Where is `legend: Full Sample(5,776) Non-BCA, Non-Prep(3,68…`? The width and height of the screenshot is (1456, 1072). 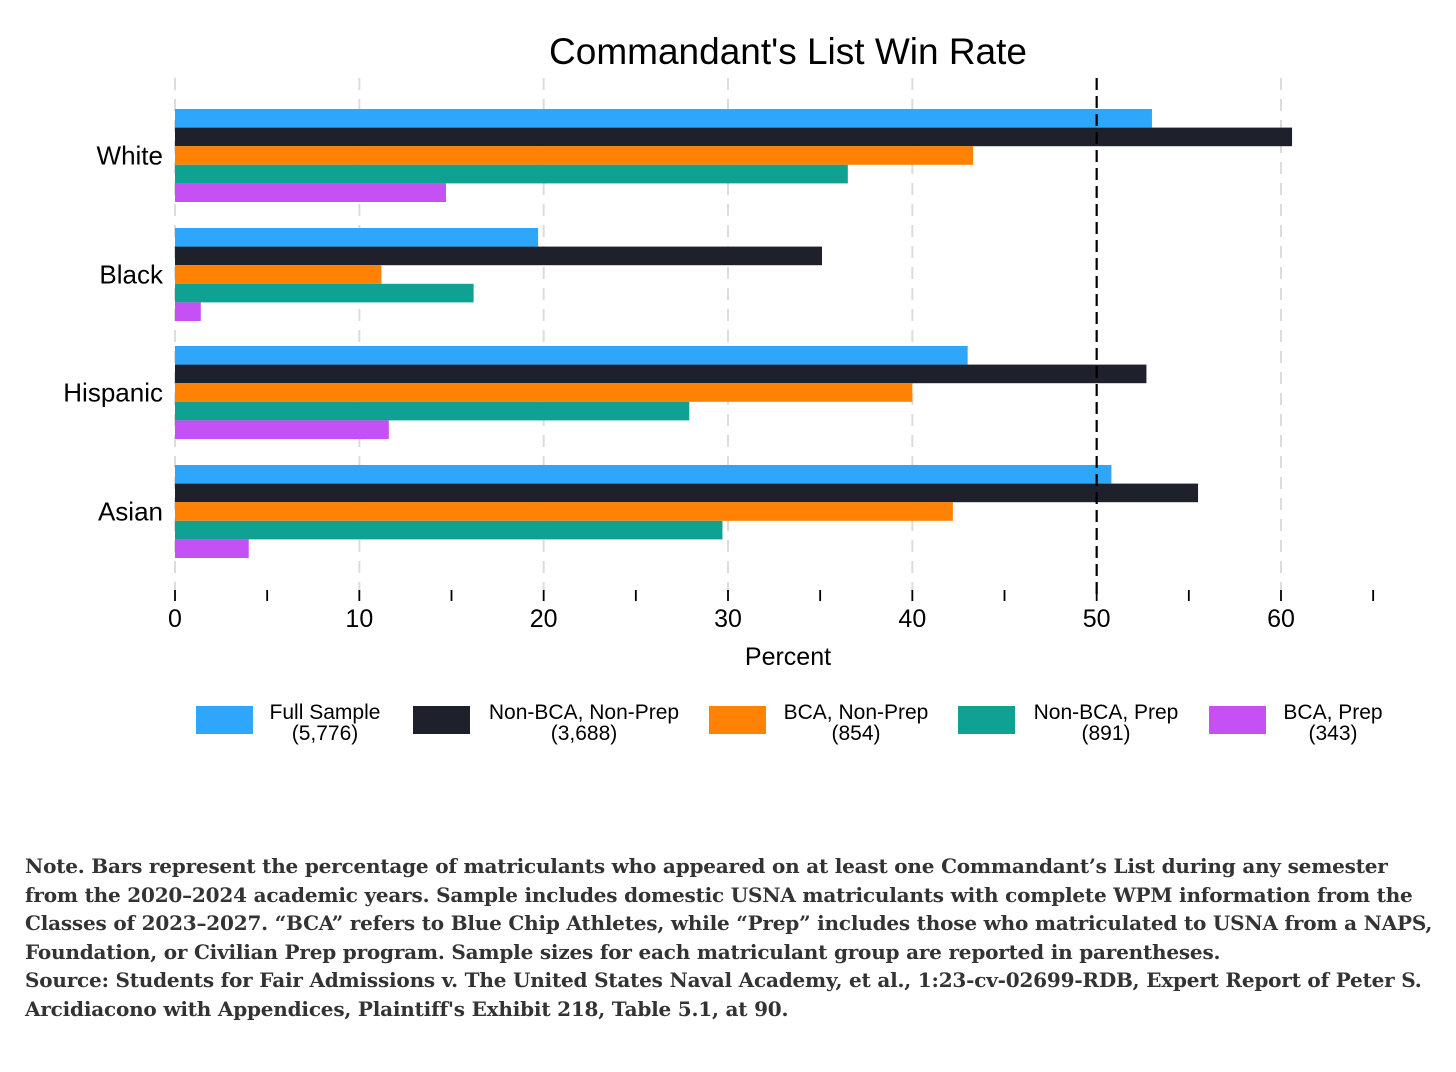 legend: Full Sample(5,776) Non-BCA, Non-Prep(3,68… is located at coordinates (789, 723).